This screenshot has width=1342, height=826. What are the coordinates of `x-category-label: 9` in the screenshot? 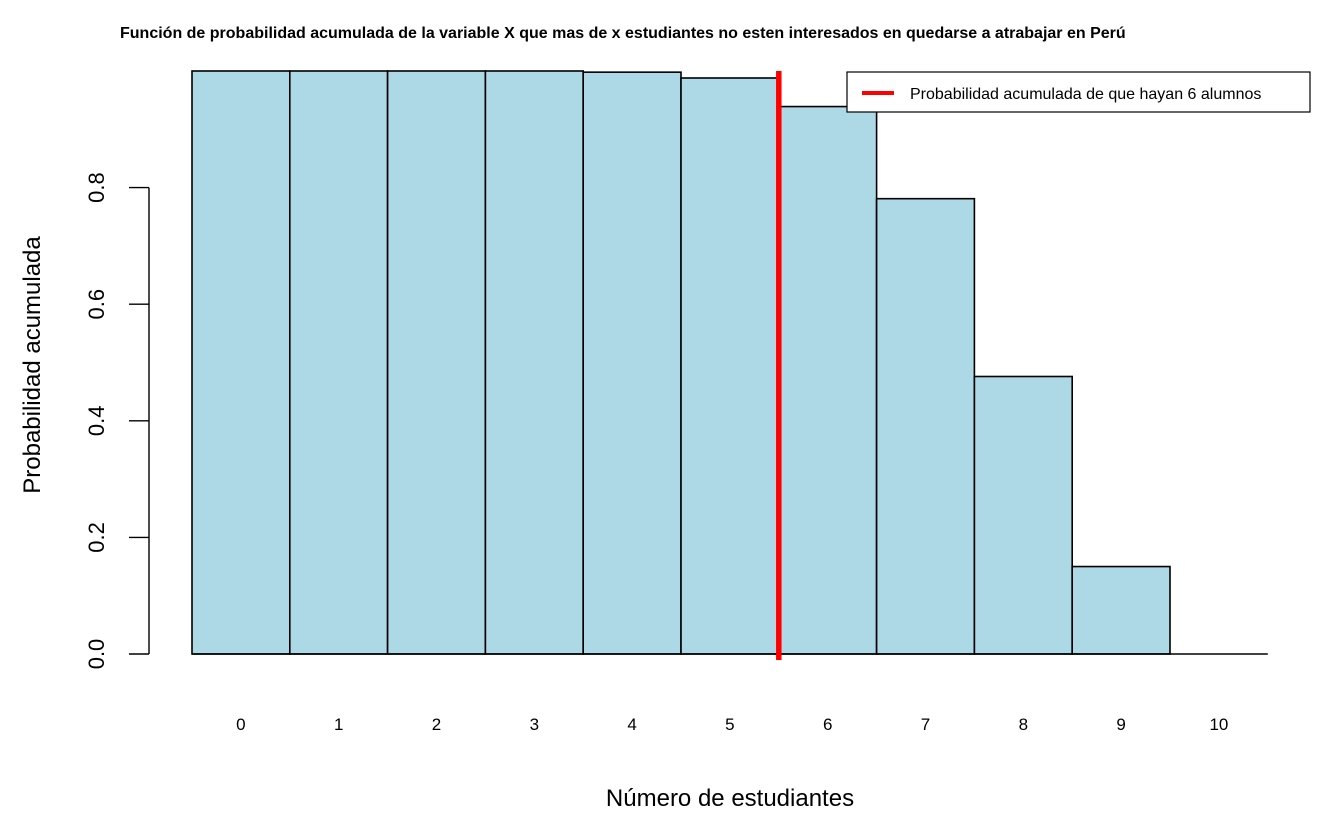 It's located at (1120, 724).